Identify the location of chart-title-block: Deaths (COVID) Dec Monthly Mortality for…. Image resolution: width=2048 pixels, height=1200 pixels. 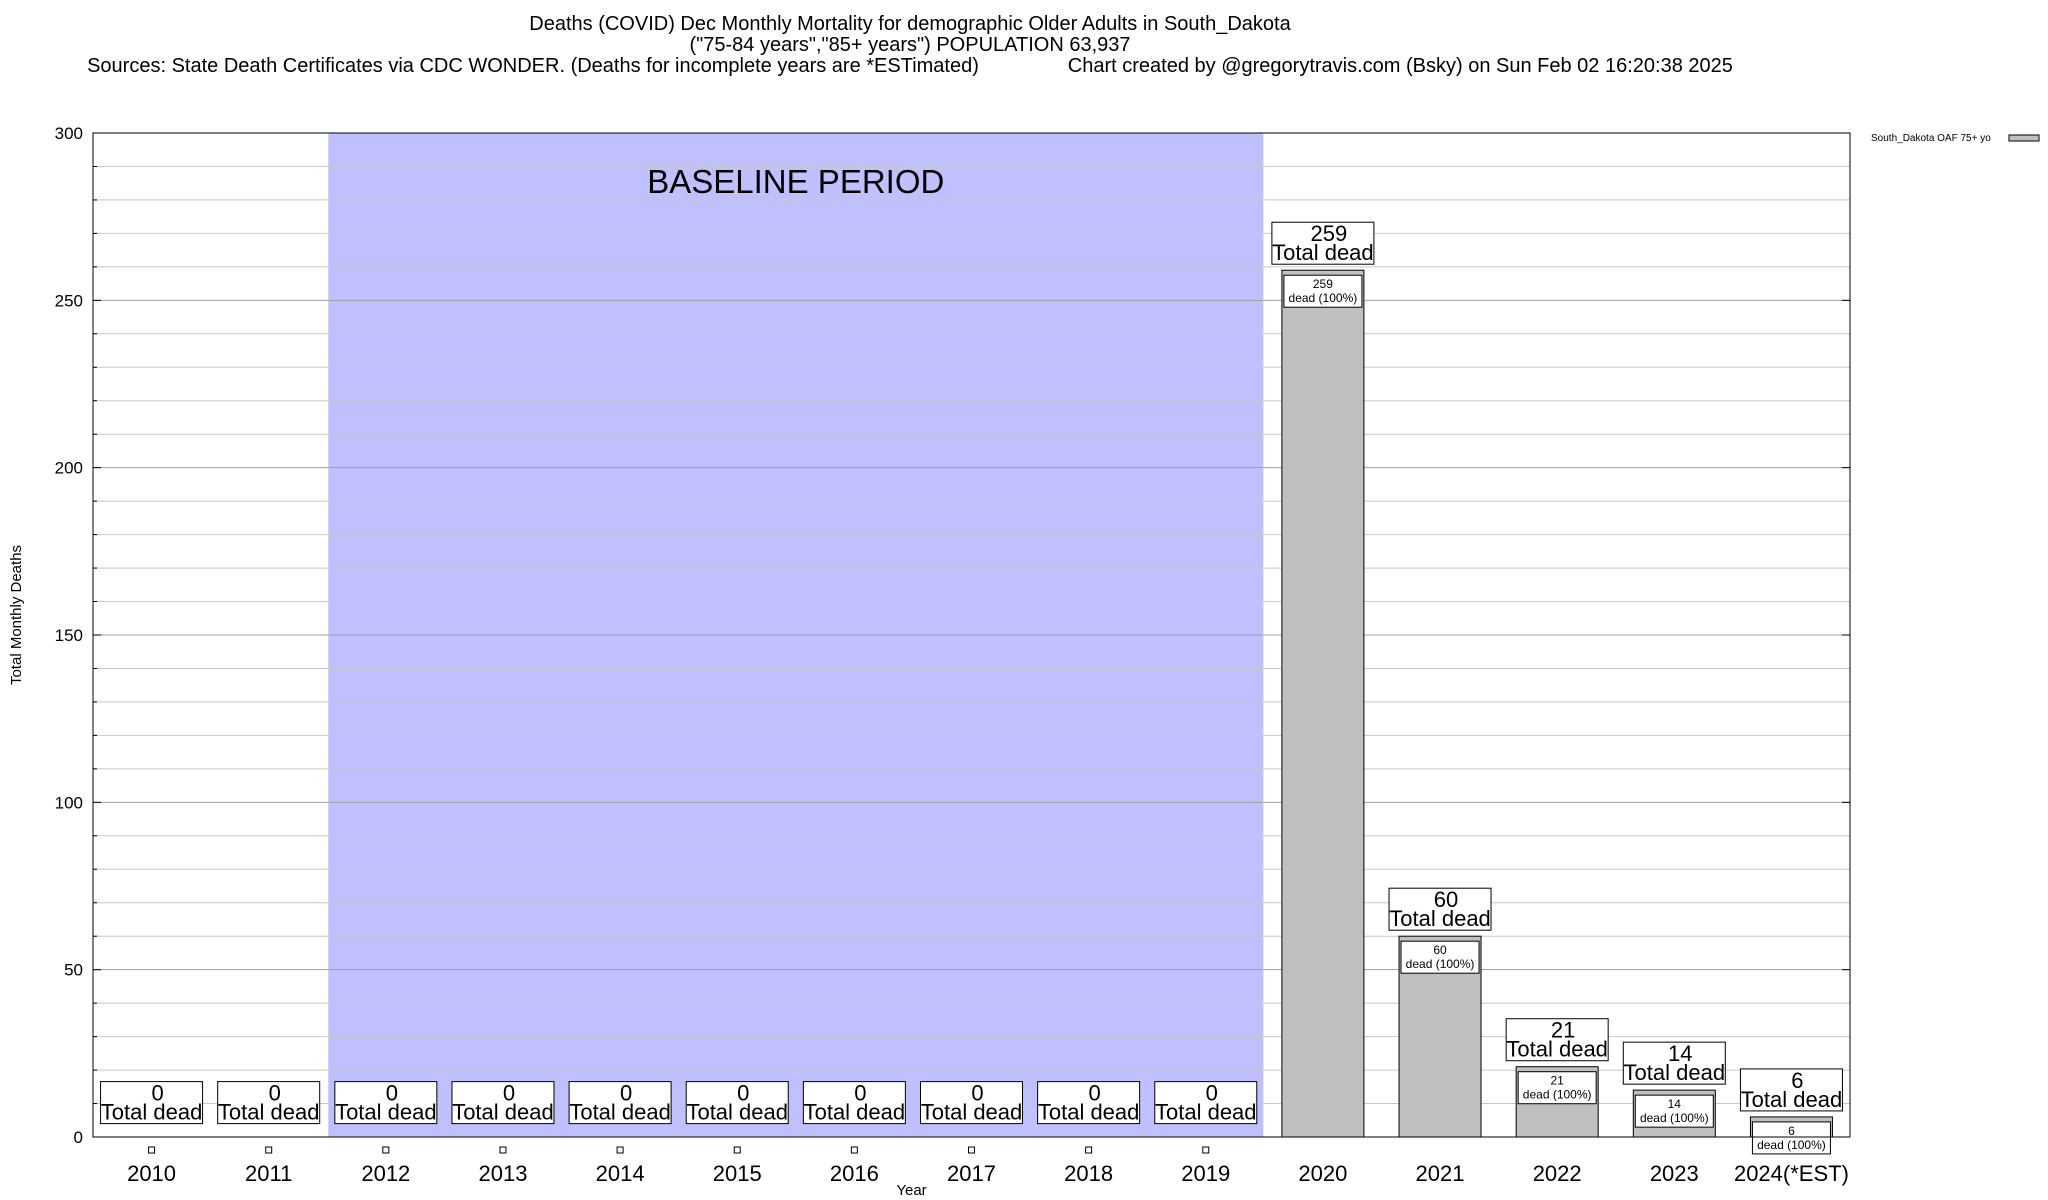
(910, 45).